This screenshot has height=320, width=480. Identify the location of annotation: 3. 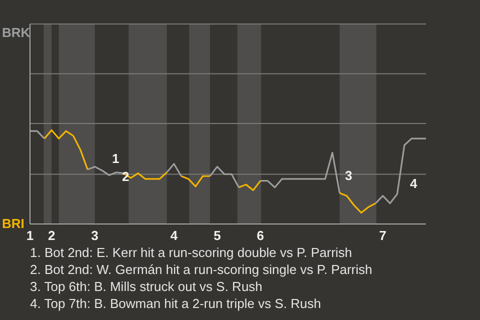
(348, 175).